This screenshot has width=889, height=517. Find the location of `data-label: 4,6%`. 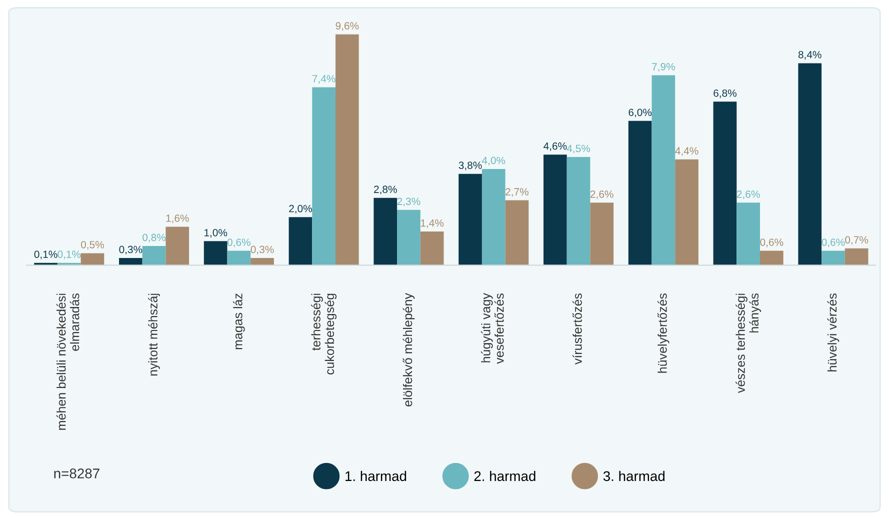

data-label: 4,6% is located at coordinates (555, 146).